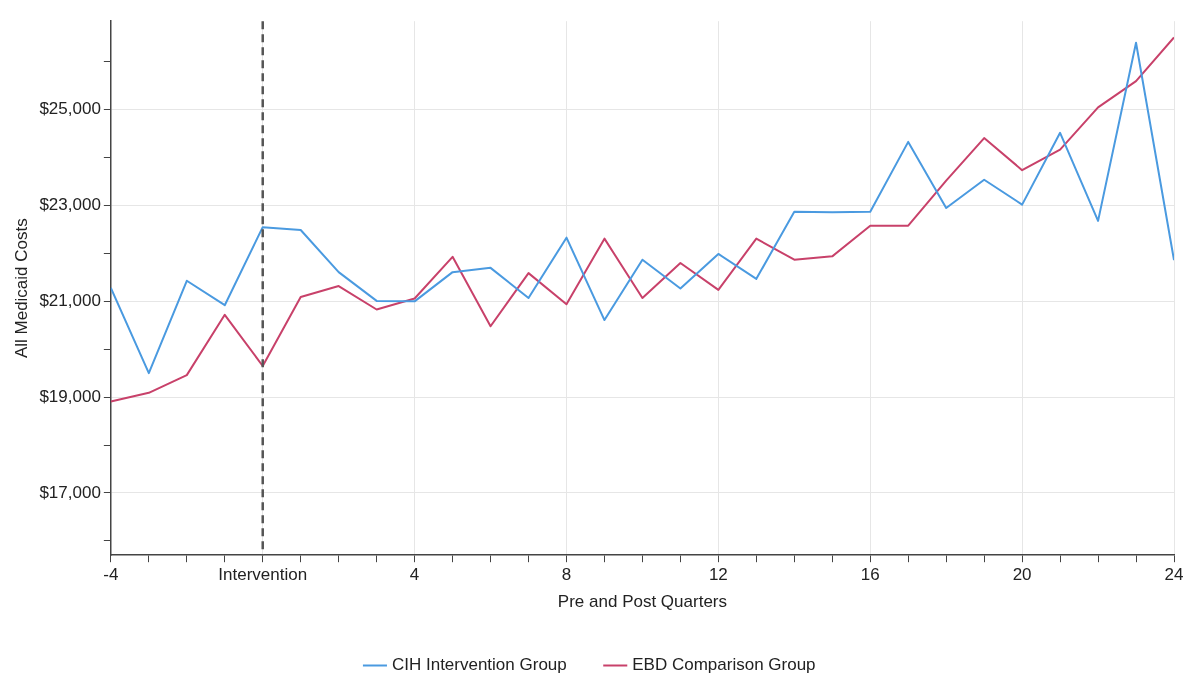  Describe the element at coordinates (414, 575) in the screenshot. I see `x-tick-label: 4` at that location.